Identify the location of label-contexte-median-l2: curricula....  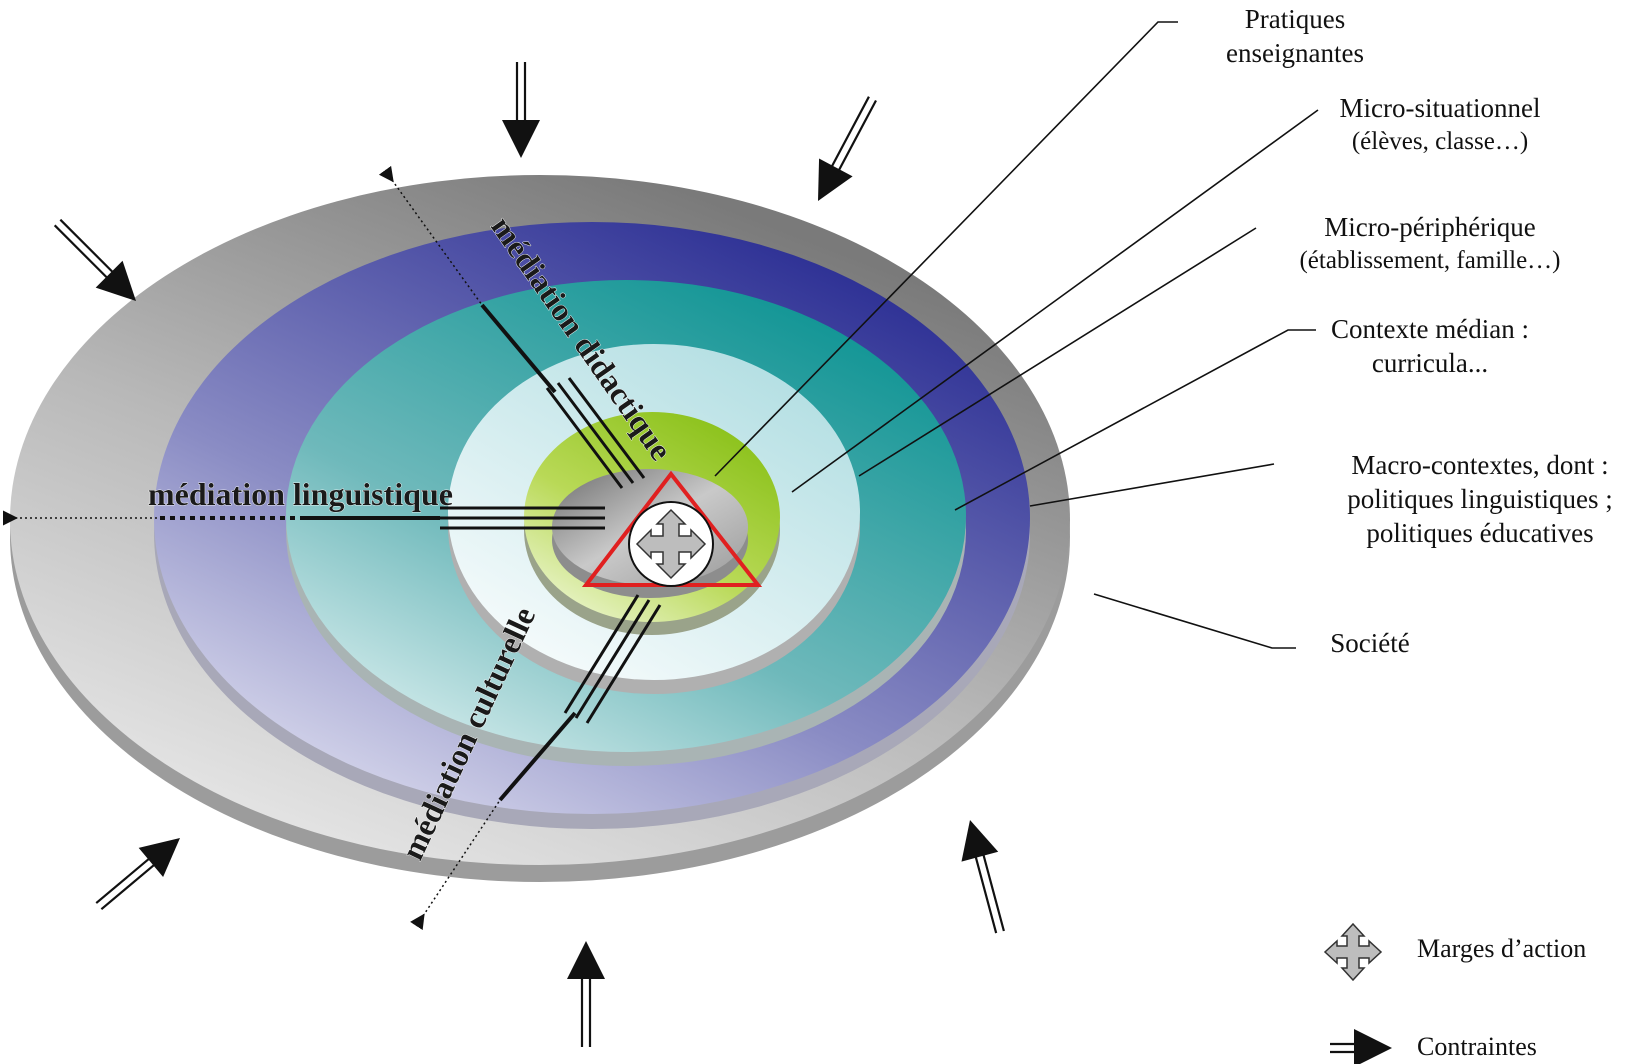
(1430, 363).